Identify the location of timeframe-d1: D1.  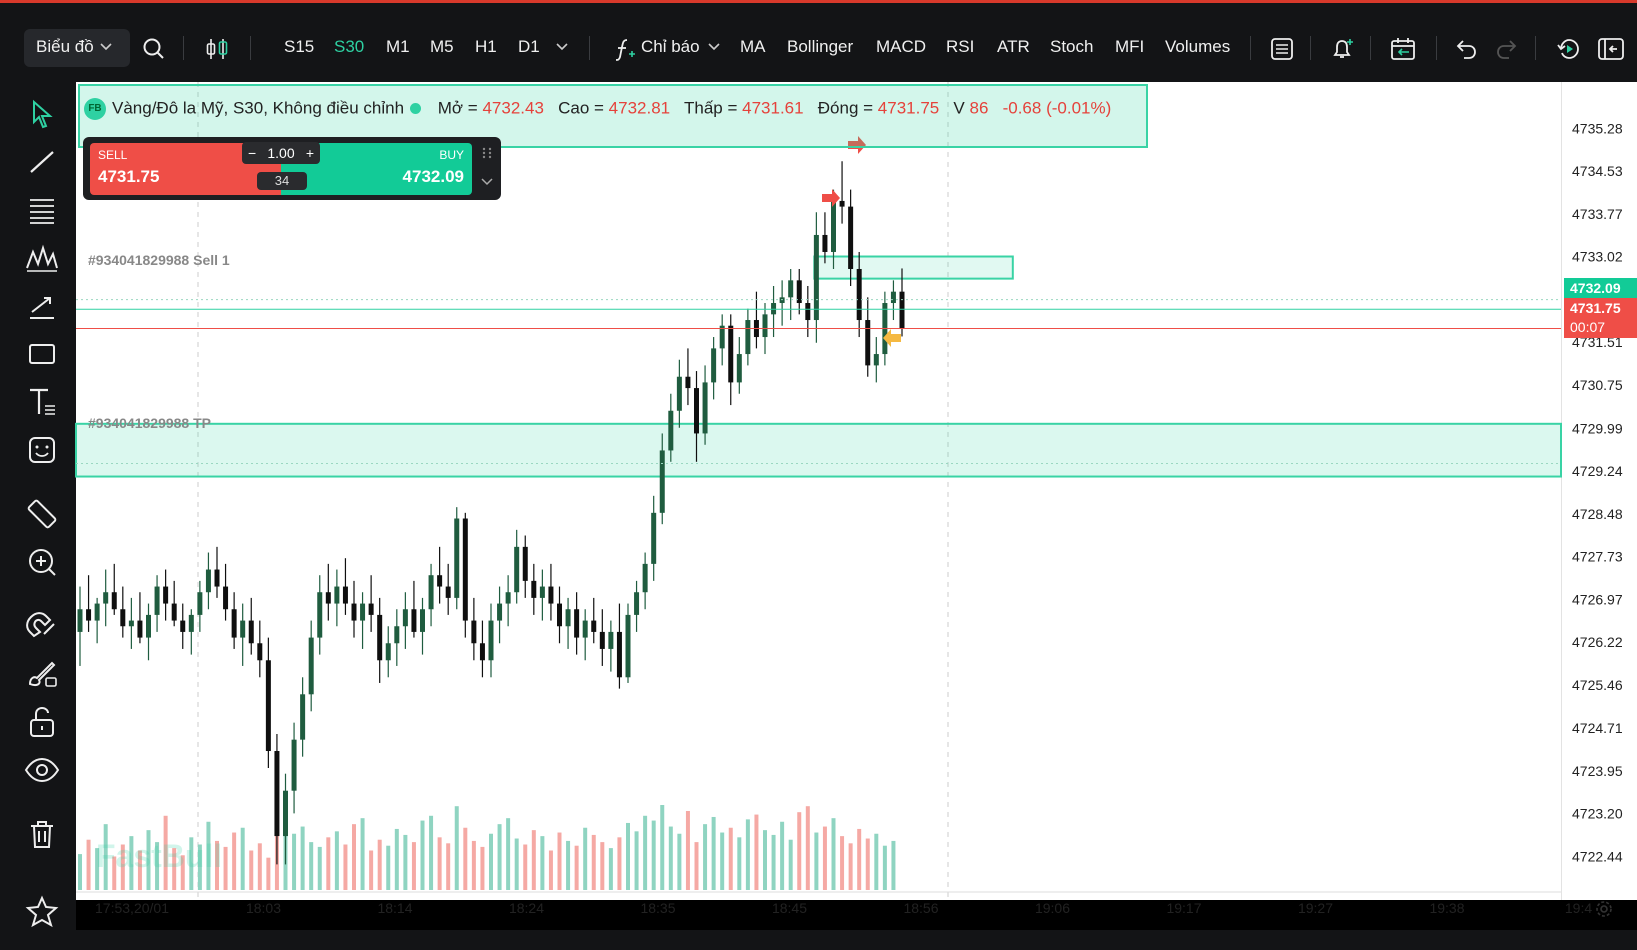
(529, 46).